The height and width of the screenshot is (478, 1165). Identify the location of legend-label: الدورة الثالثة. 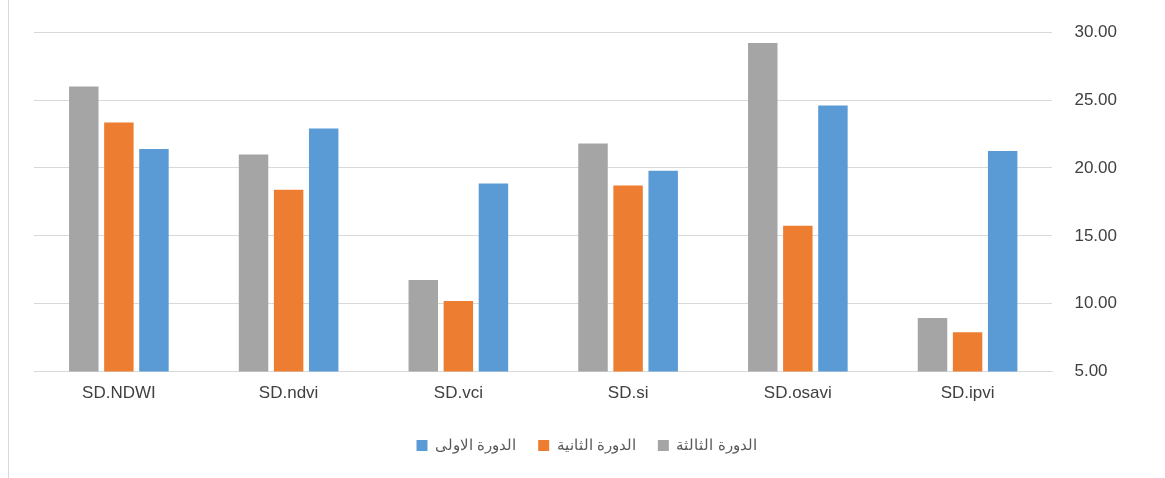
(716, 444).